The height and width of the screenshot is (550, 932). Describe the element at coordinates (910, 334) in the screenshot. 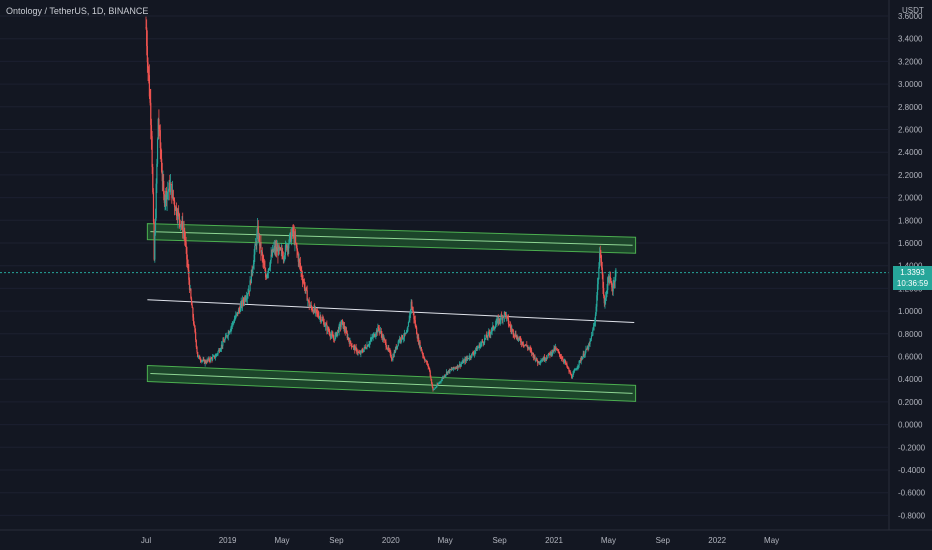

I see `price-tick-label: 0.8000` at that location.